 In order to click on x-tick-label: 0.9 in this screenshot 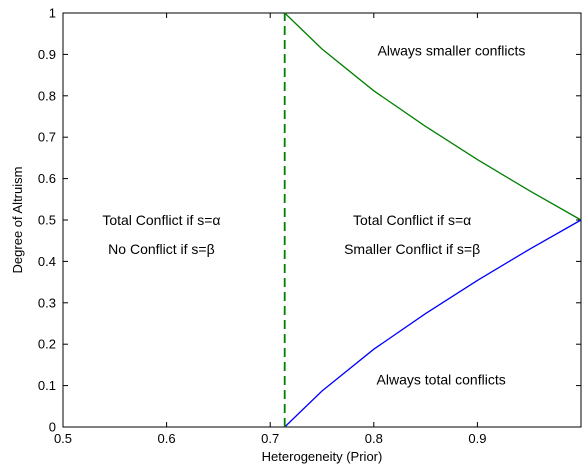, I will do `click(477, 438)`.